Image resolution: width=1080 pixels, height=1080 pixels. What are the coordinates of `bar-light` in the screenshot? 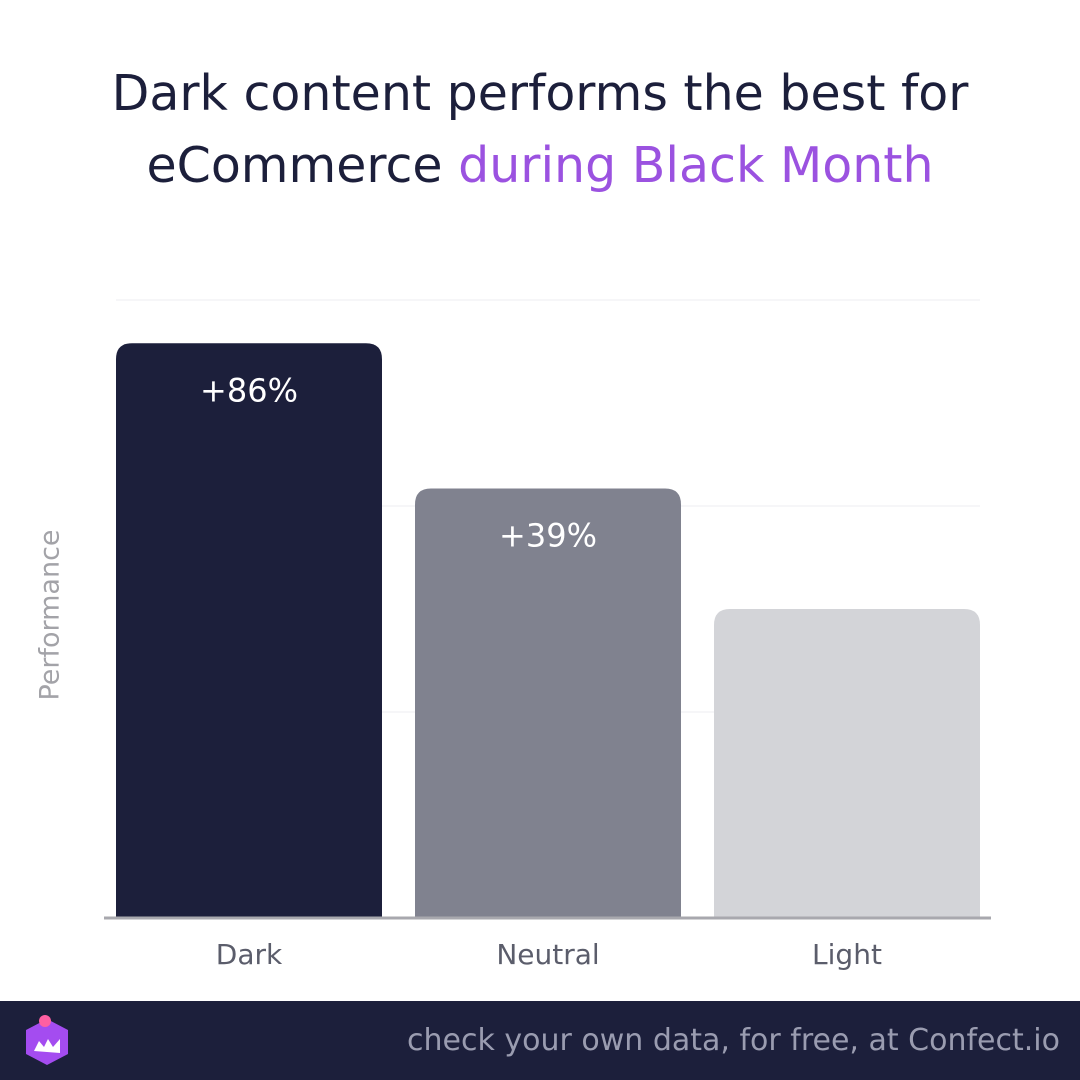 It's located at (847, 763).